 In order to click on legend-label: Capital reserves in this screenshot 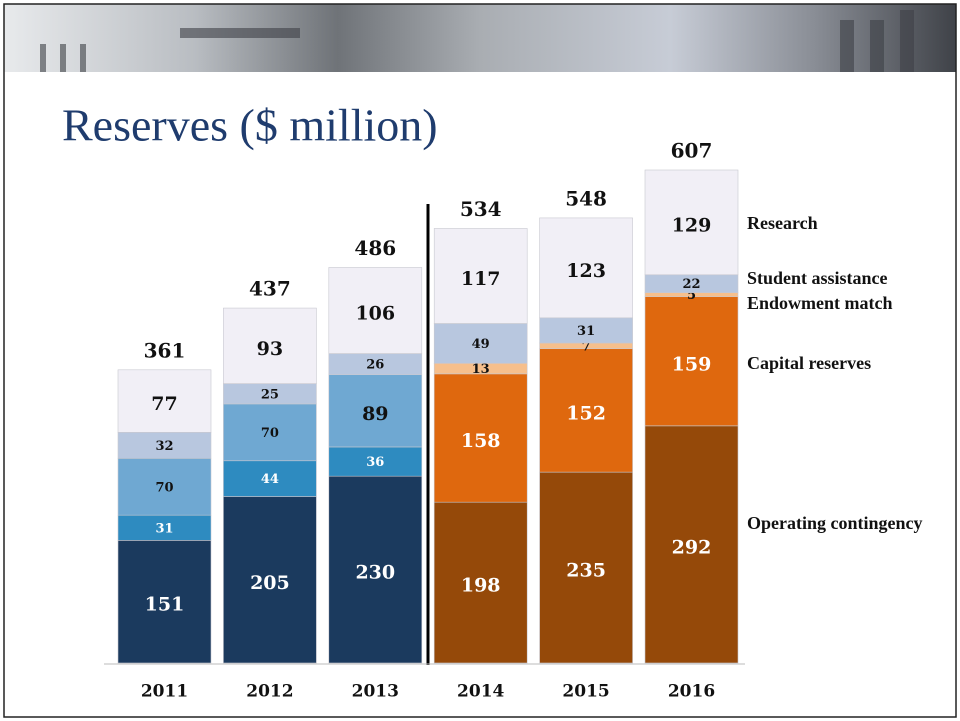, I will do `click(809, 363)`.